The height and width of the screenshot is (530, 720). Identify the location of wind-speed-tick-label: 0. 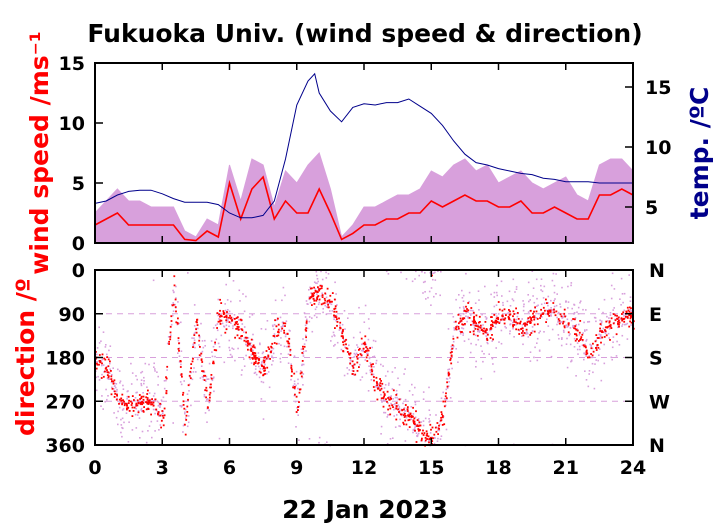
(78, 244).